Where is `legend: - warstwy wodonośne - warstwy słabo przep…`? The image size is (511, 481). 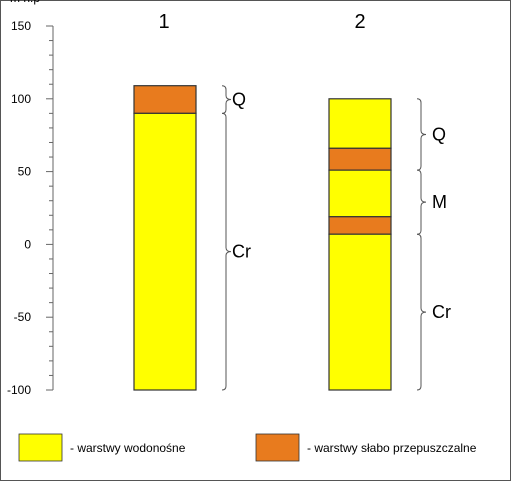
legend: - warstwy wodonośne - warstwy słabo przep… is located at coordinates (247, 447).